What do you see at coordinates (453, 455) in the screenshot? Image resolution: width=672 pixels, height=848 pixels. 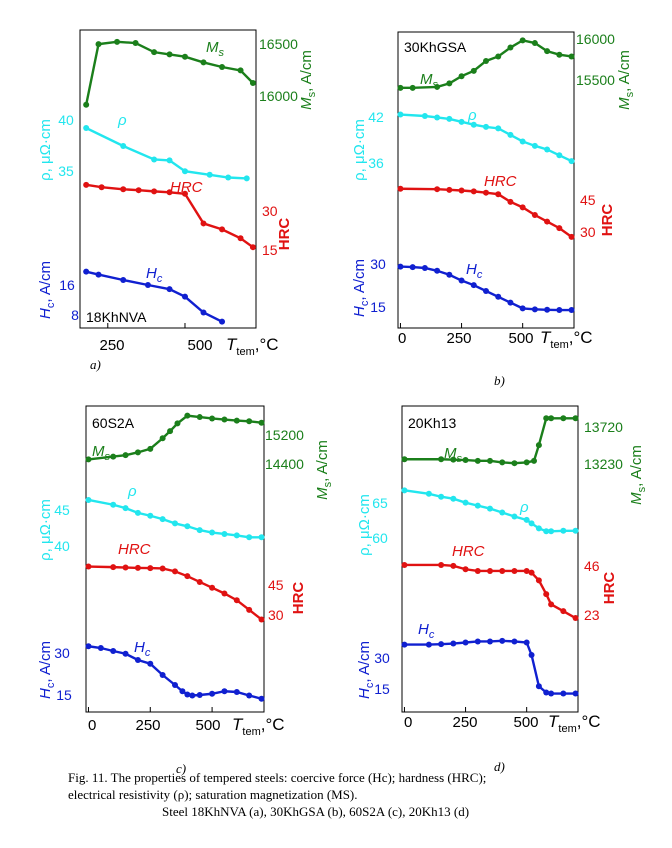 I see `series-name-Ms: Ms` at bounding box center [453, 455].